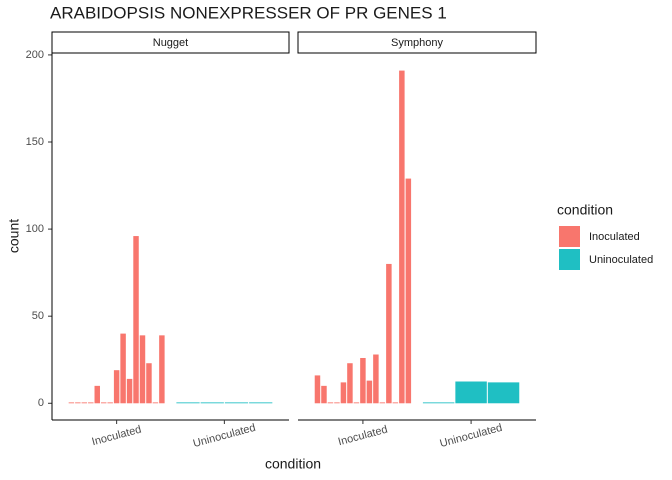 The height and width of the screenshot is (480, 672). I want to click on y-tick-label: 100, so click(35, 229).